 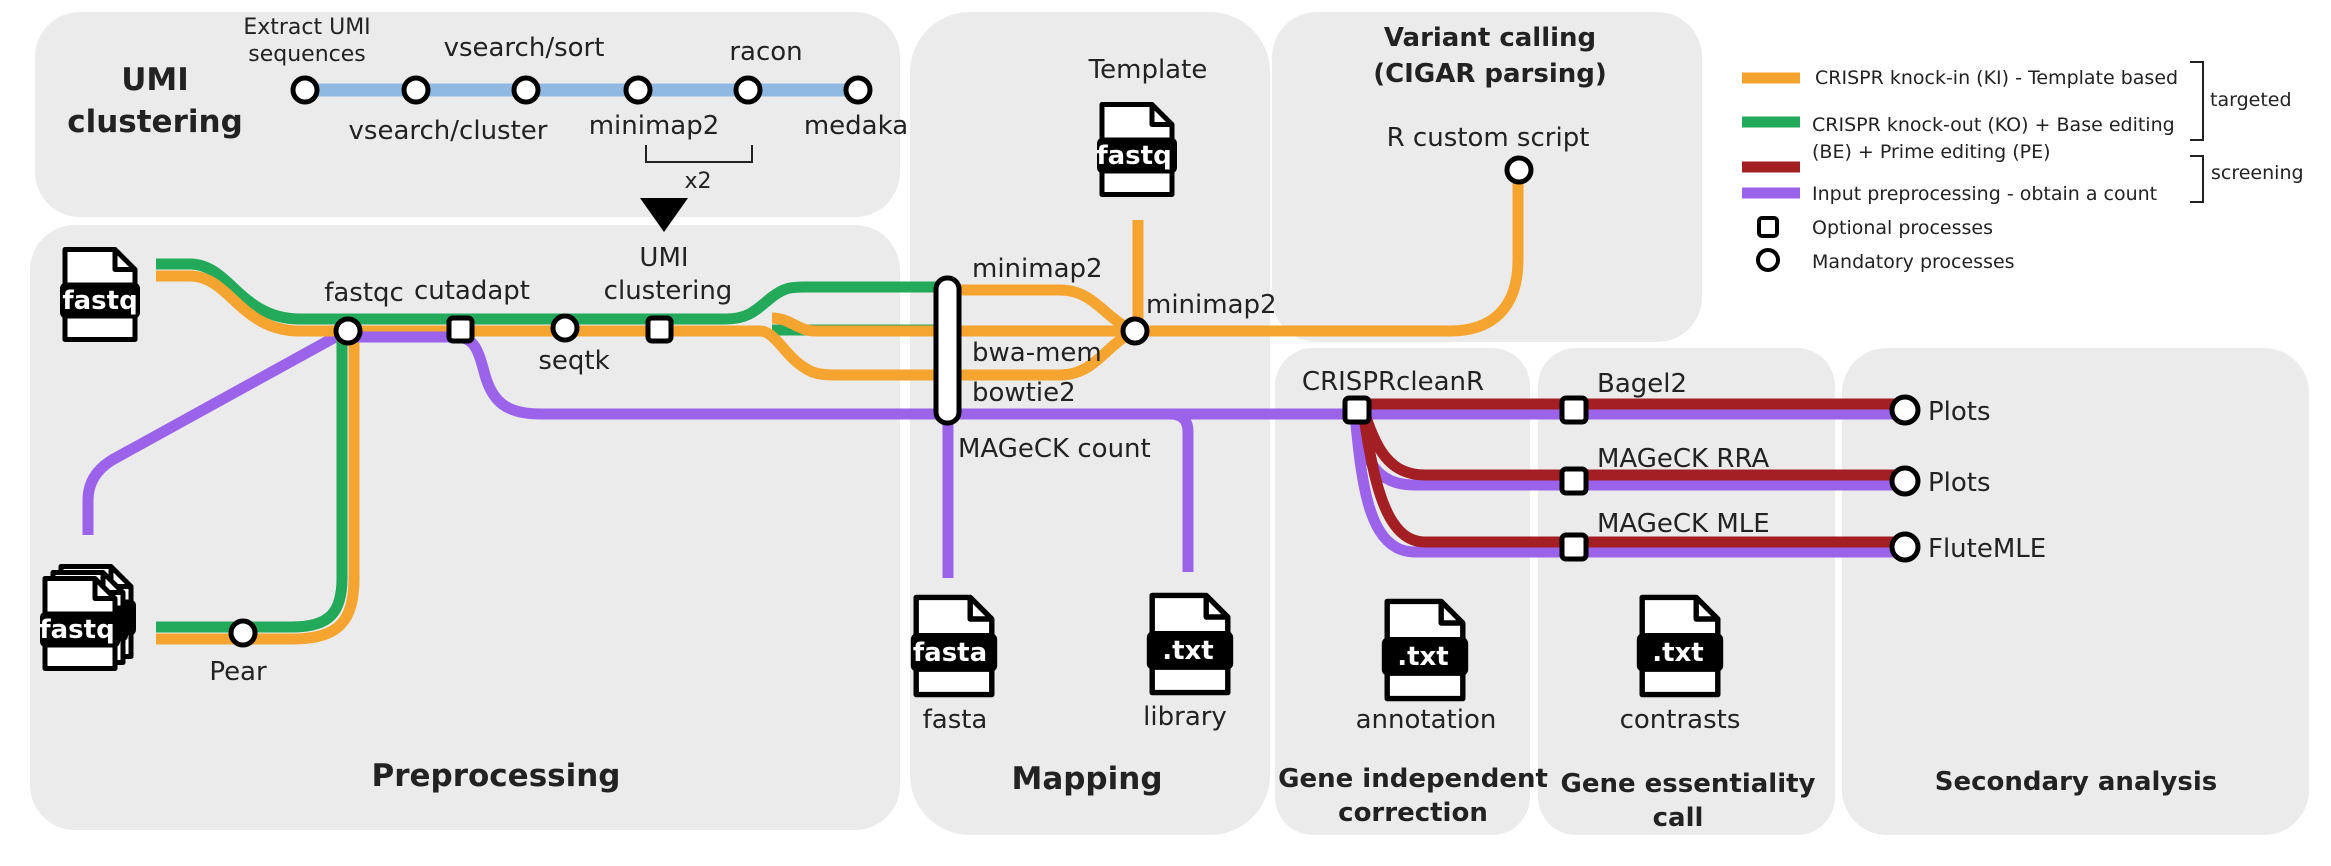 I want to click on panel-umi, so click(x=467, y=114).